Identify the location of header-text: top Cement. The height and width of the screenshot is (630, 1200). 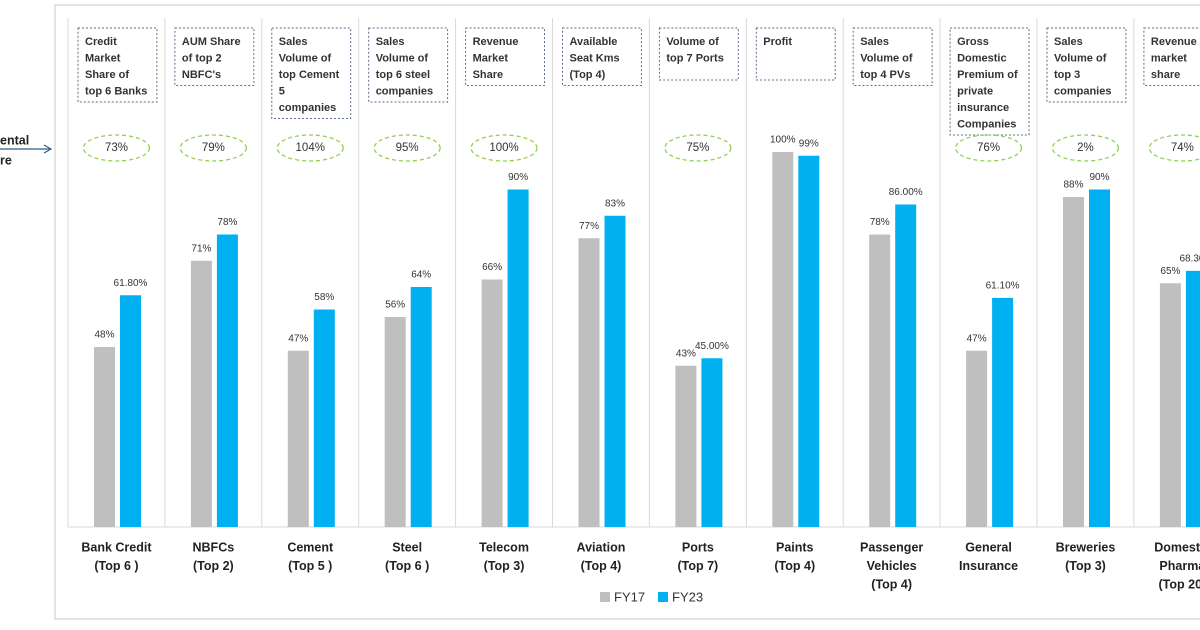
(309, 75).